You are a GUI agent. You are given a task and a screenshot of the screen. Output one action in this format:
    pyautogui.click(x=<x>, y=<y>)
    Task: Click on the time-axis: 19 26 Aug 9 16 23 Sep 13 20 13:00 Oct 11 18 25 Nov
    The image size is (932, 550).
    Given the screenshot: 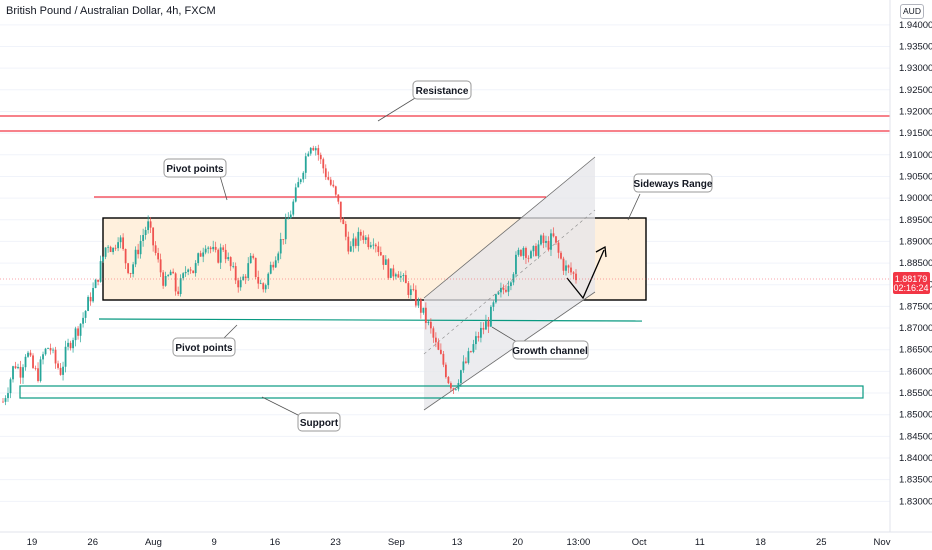 What is the action you would take?
    pyautogui.click(x=459, y=542)
    